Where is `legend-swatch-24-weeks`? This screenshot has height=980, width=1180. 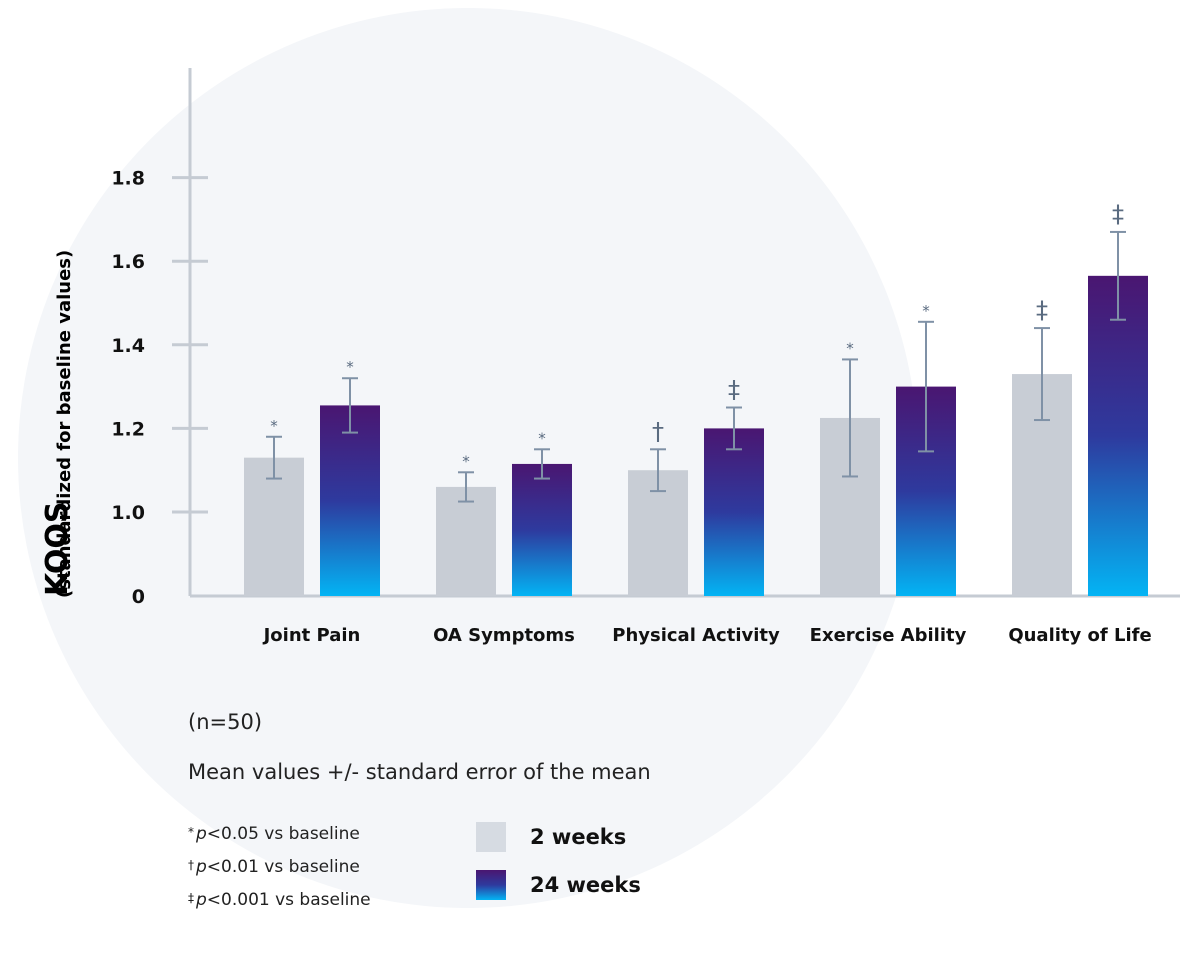
legend-swatch-24-weeks is located at coordinates (491, 885).